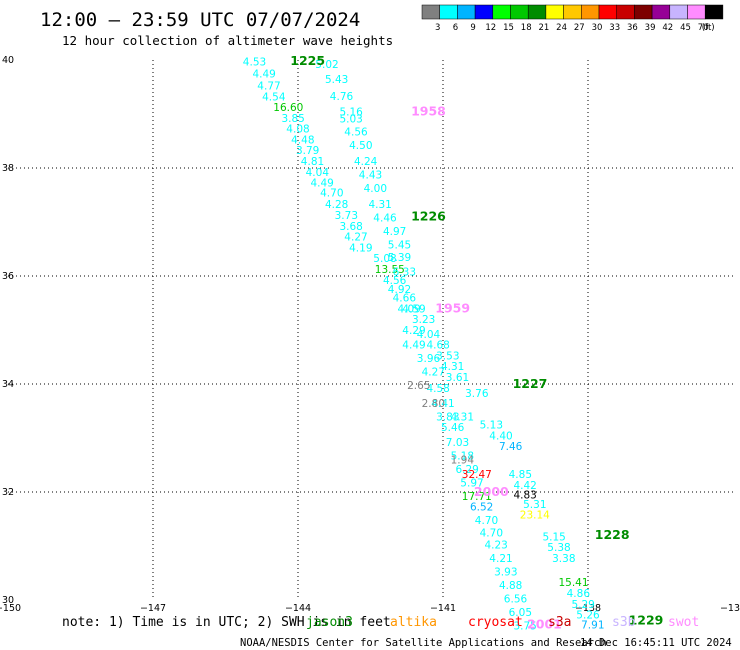 This screenshot has width=740, height=650. I want to click on pass-label: 1226, so click(428, 216).